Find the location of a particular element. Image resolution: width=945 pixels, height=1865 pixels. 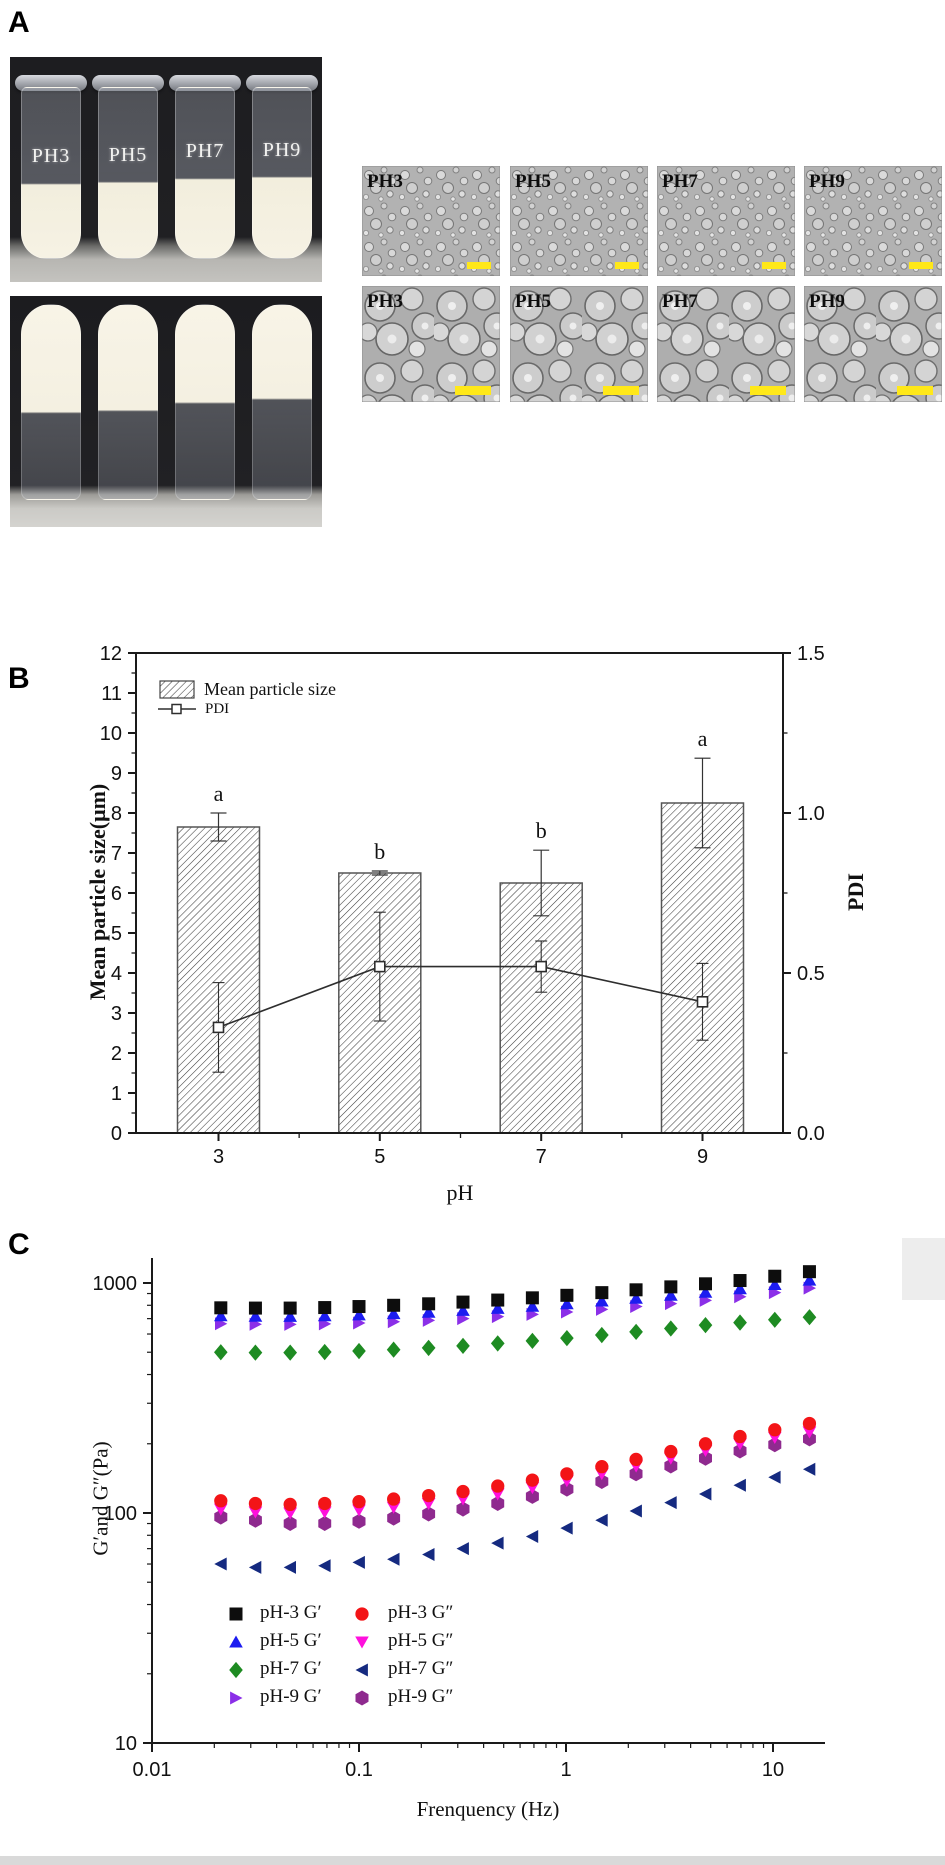

bar-error-ph9 is located at coordinates (702, 803).